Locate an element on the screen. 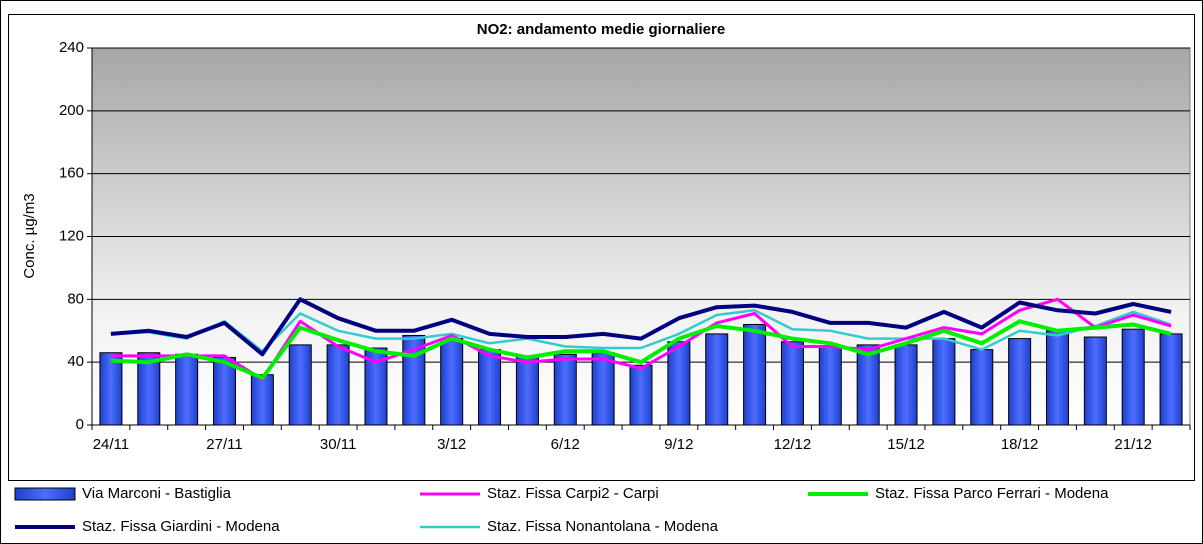 The height and width of the screenshot is (544, 1203). y-tick-label: 200 is located at coordinates (71, 110).